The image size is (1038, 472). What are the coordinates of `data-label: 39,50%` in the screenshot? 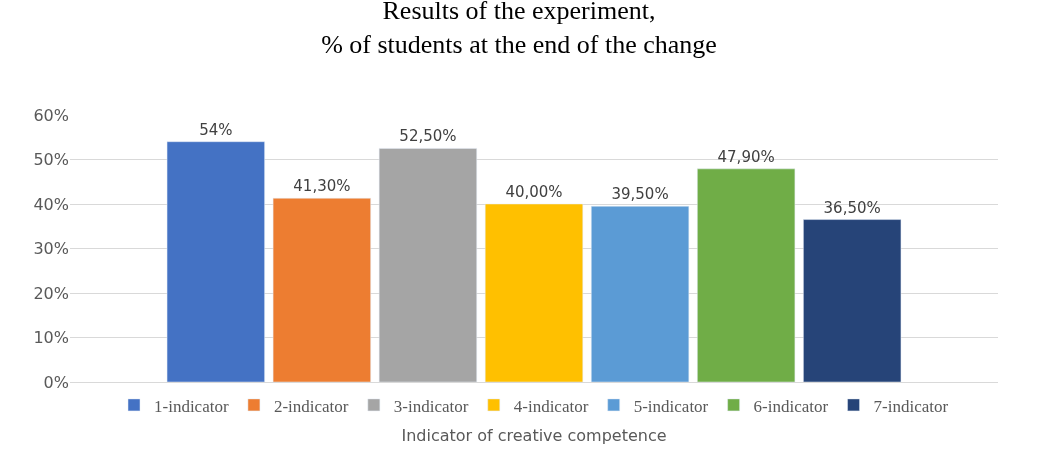 It's located at (640, 194).